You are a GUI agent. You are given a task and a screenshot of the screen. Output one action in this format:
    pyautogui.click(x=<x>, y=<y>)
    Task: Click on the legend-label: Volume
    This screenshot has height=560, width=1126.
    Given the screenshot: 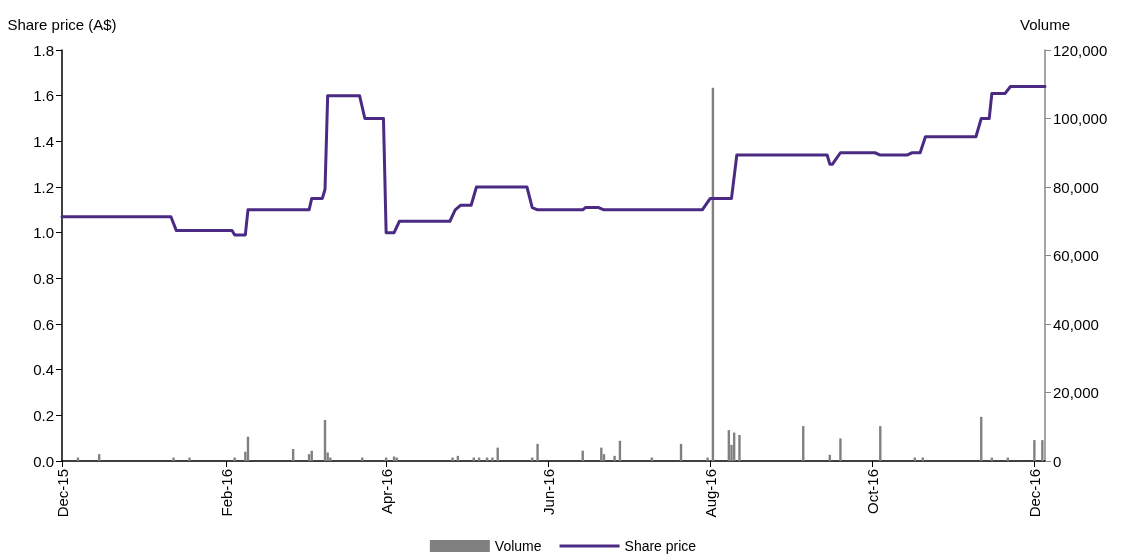 What is the action you would take?
    pyautogui.click(x=518, y=546)
    